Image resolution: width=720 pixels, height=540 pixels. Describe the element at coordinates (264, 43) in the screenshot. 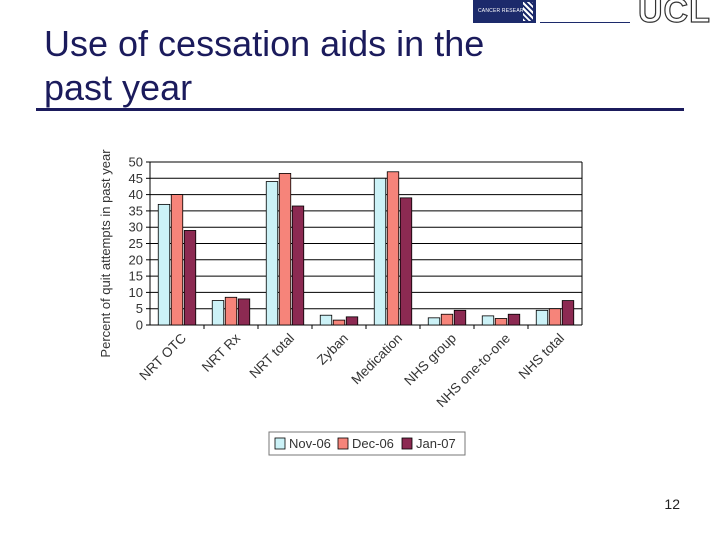

I see `title-line-1: Use of cessation aids in the` at that location.